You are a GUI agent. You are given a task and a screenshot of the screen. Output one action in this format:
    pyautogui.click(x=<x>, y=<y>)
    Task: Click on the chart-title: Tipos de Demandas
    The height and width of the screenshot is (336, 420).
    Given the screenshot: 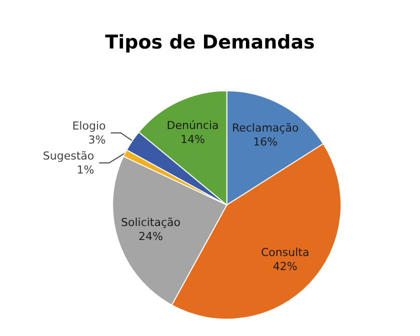 What is the action you would take?
    pyautogui.click(x=210, y=43)
    